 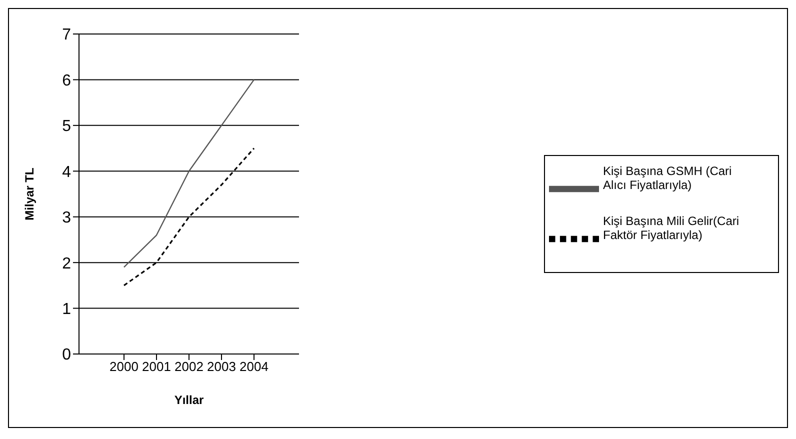 What do you see at coordinates (67, 127) in the screenshot?
I see `y-tick-label: 5` at bounding box center [67, 127].